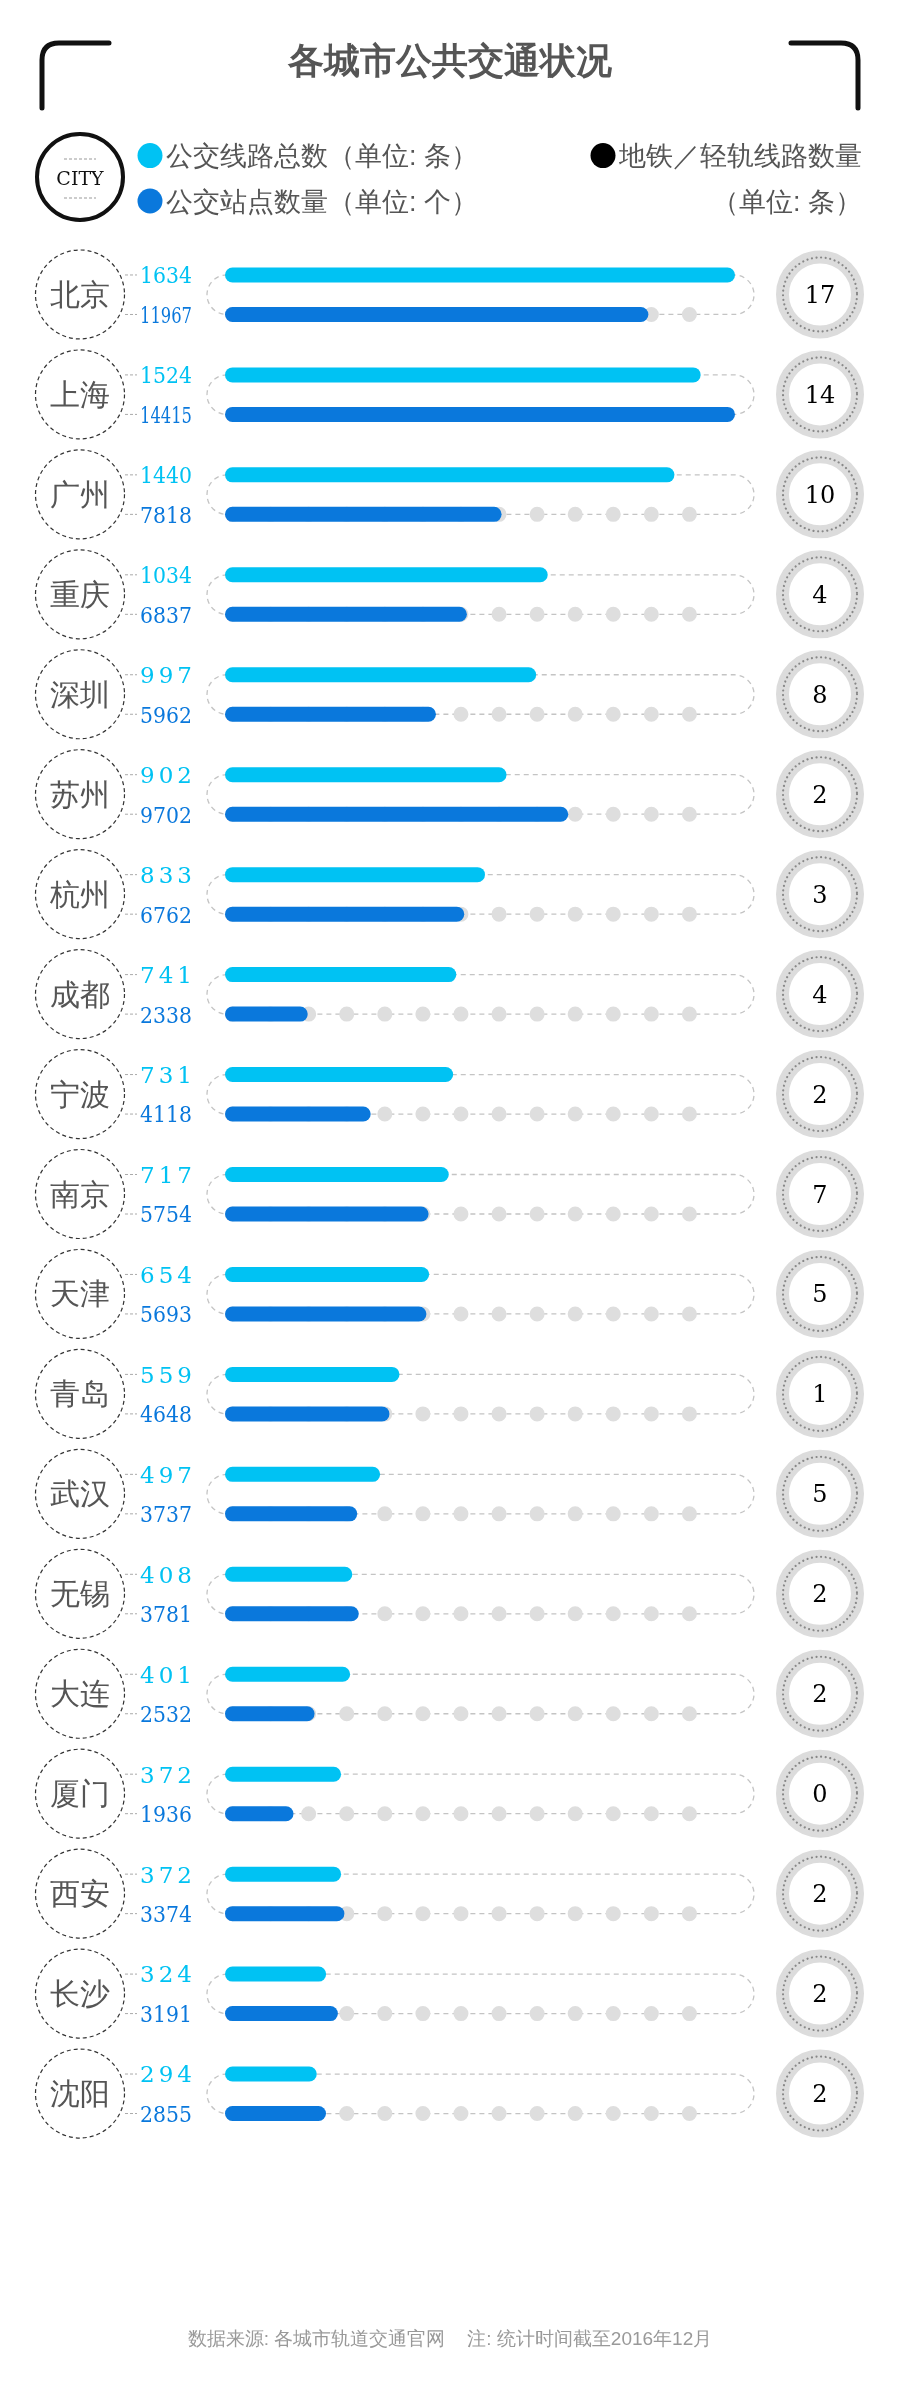  Describe the element at coordinates (316, 2338) in the screenshot. I see `source-note: 数据来源: 各城市轨道交通官网` at that location.